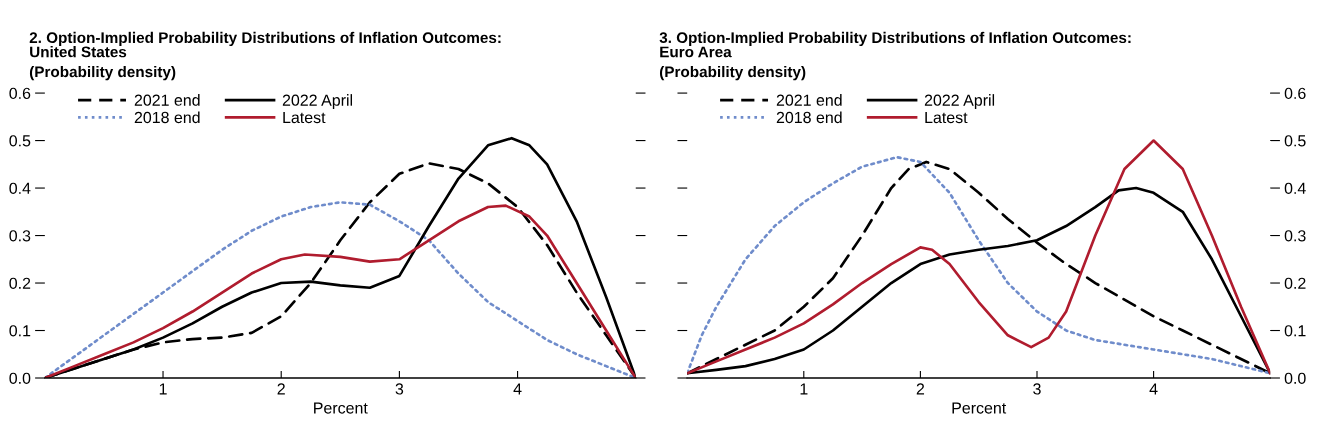  What do you see at coordinates (1295, 141) in the screenshot?
I see `y2-tick-label: 0.5` at bounding box center [1295, 141].